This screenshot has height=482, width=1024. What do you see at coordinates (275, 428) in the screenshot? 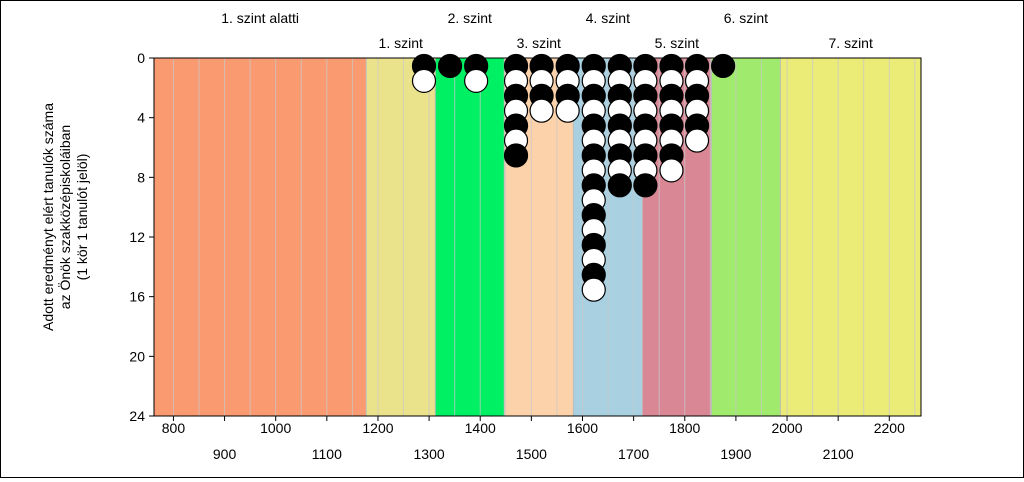
I see `x-tick-label: 1000` at bounding box center [275, 428].